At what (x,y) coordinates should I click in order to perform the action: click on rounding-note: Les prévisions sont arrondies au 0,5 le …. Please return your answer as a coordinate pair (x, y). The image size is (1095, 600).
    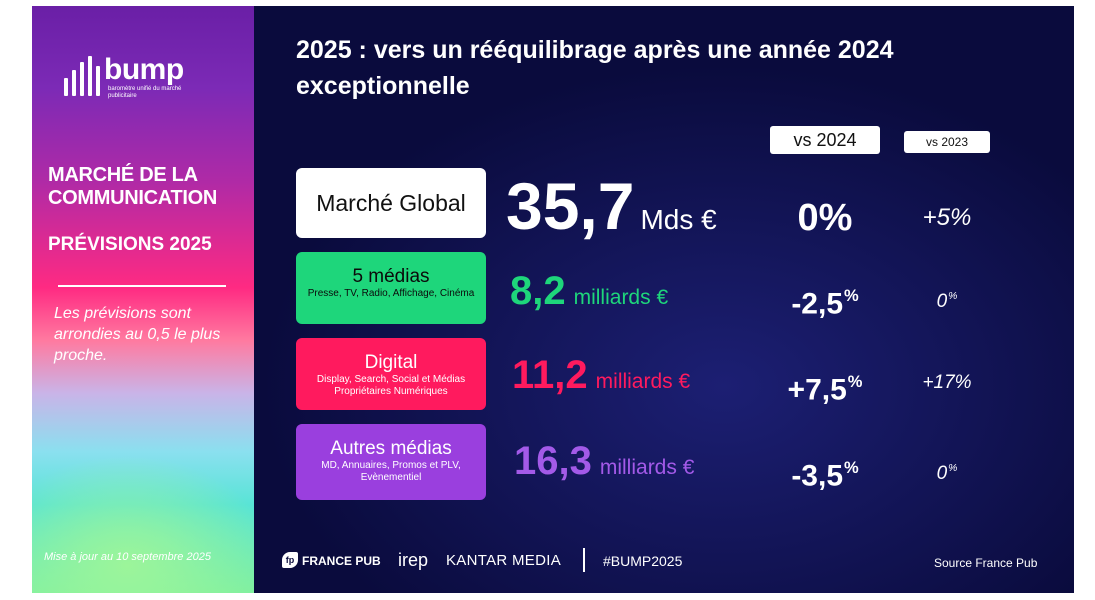
    Looking at the image, I should click on (137, 334).